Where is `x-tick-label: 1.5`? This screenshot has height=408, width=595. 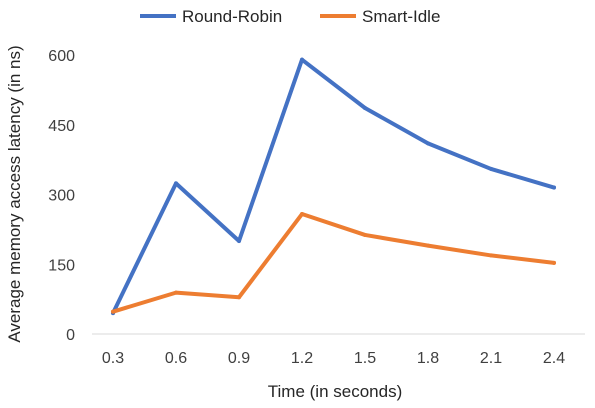
x-tick-label: 1.5 is located at coordinates (365, 358).